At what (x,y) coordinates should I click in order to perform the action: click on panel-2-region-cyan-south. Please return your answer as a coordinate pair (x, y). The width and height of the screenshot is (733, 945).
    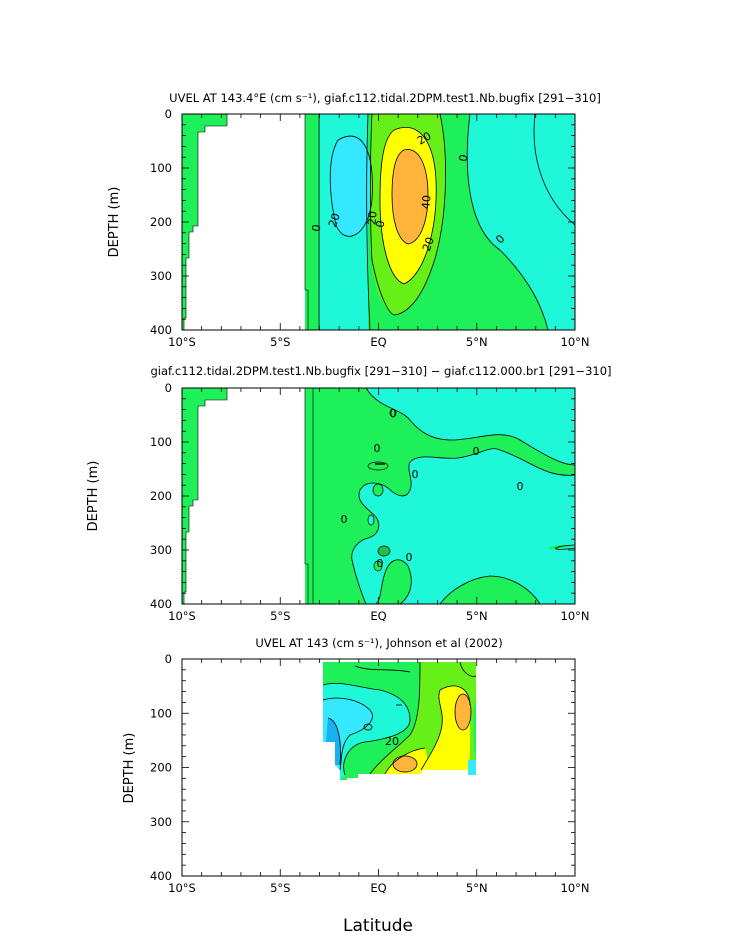
    Looking at the image, I should click on (490, 590).